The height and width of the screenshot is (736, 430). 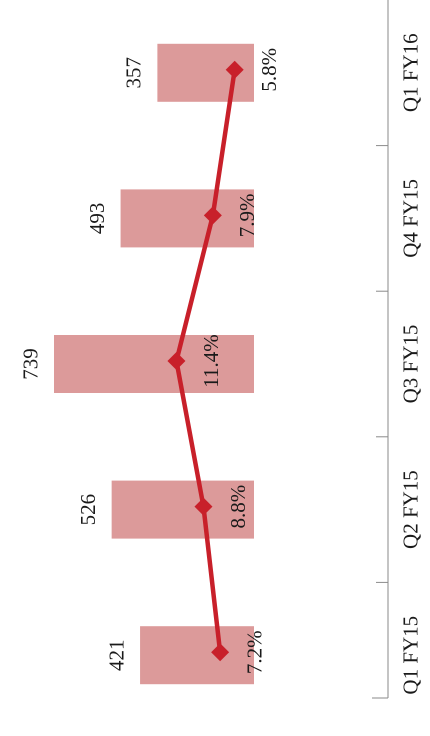 I want to click on bar-value-label: 526, so click(x=88, y=509).